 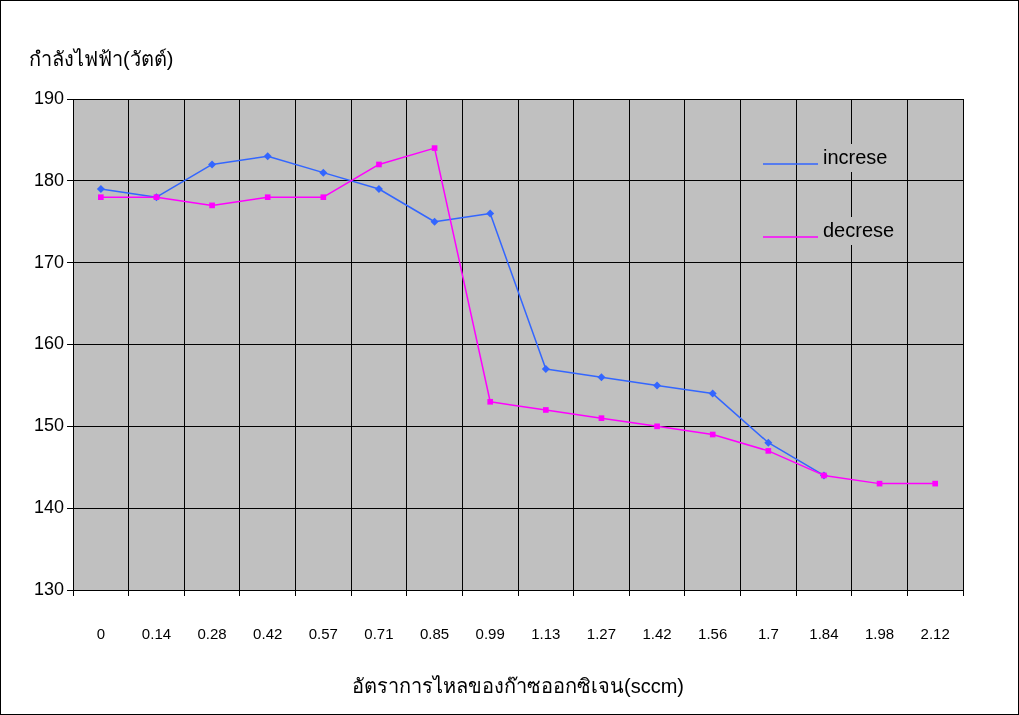 I want to click on y-tick-label: 130, so click(x=49, y=588).